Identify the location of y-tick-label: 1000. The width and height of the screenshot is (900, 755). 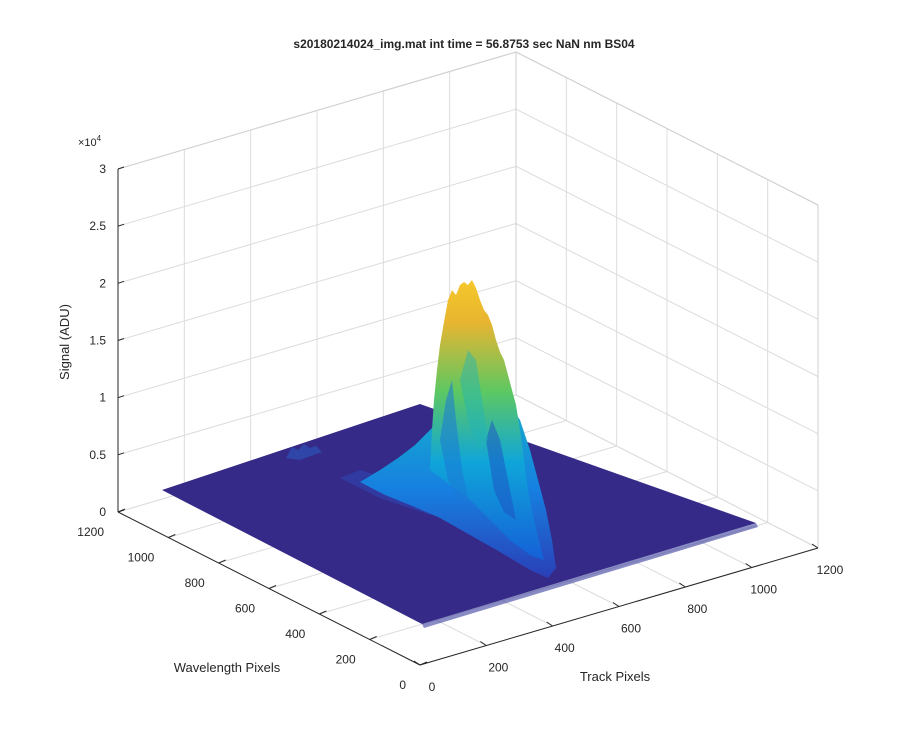
(141, 558).